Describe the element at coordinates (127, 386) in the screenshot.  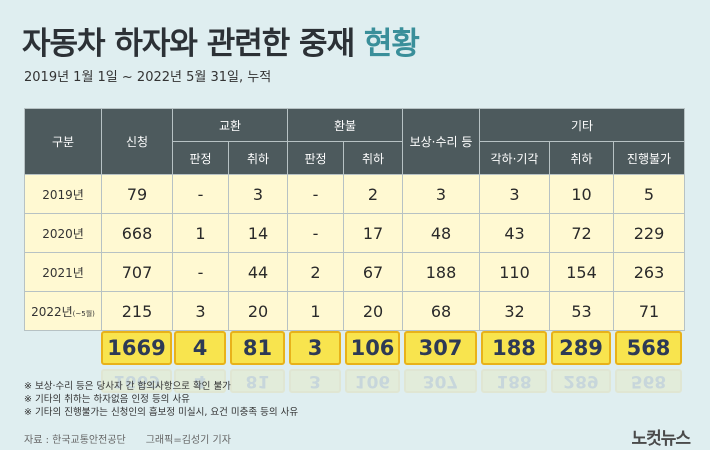
I see `footnote: ※ 보상·수리 등은 당사자 간 합의사항으로 확인 불가` at that location.